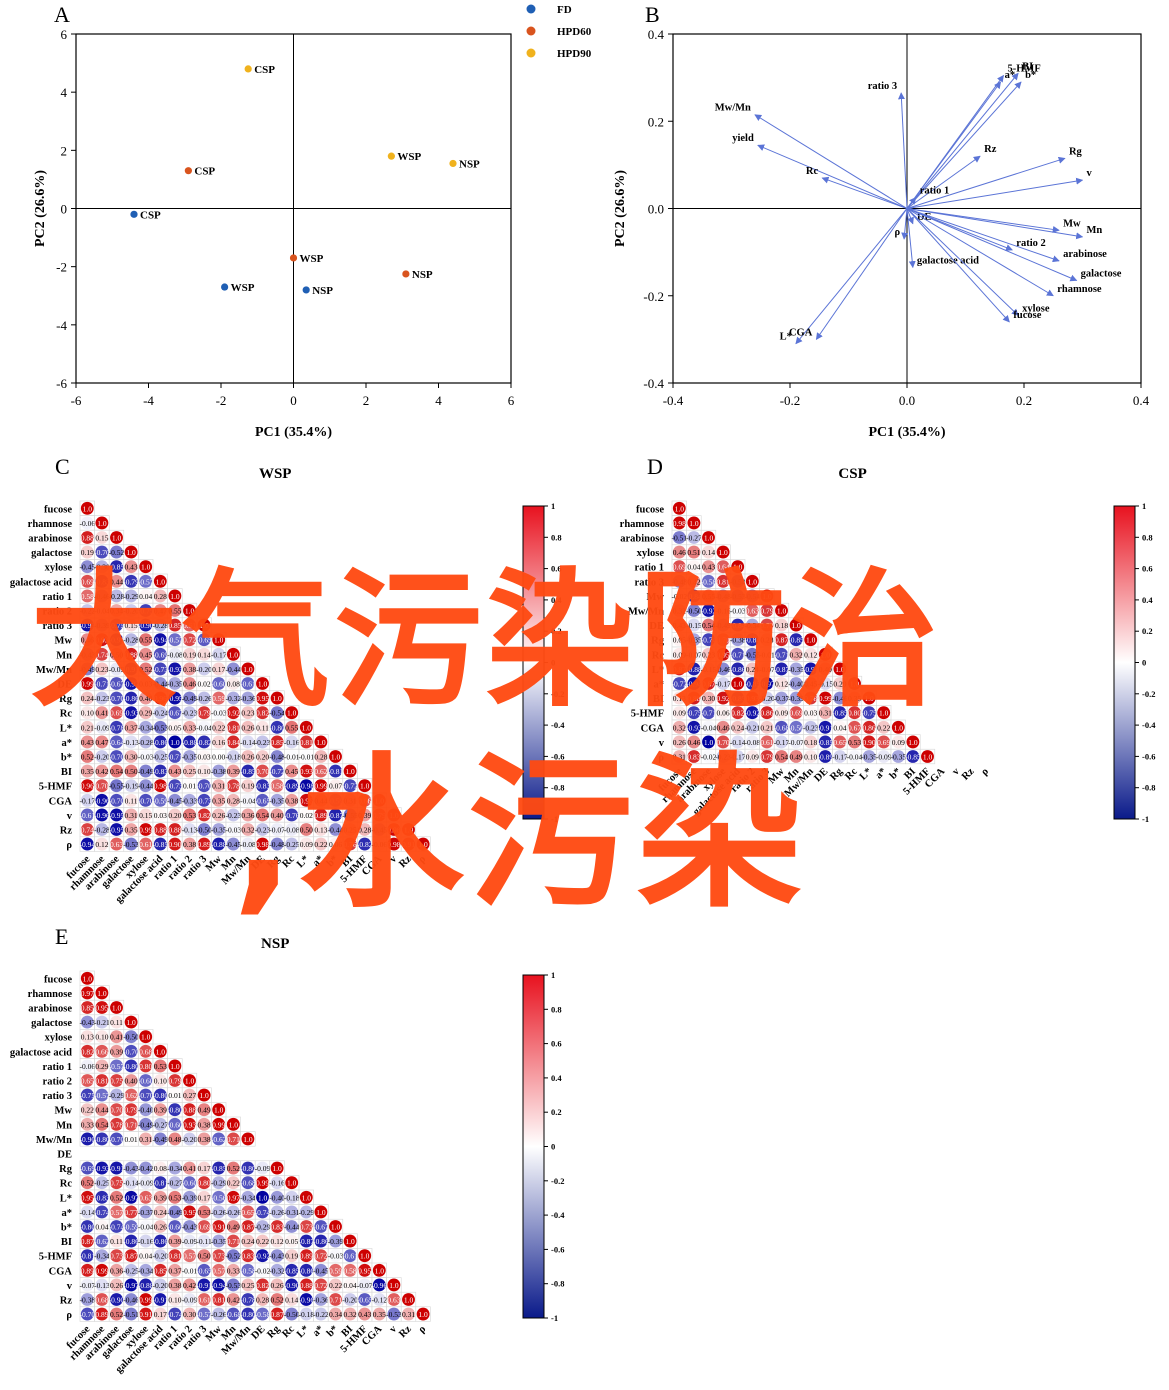 This screenshot has height=1390, width=1169. Describe the element at coordinates (145, 1197) in the screenshot. I see `correlation-value: 0.63` at that location.